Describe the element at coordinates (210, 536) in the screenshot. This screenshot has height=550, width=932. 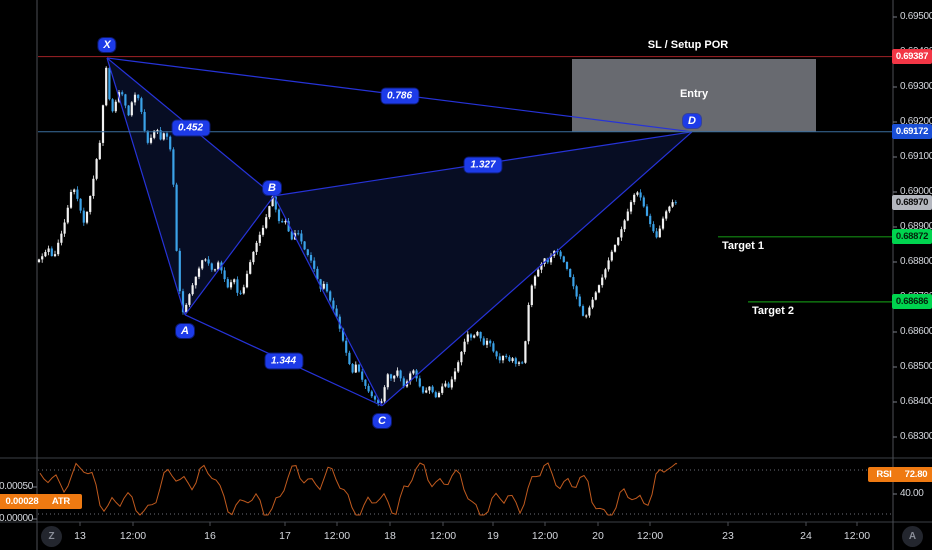
I see `time-tick-label: 16` at that location.